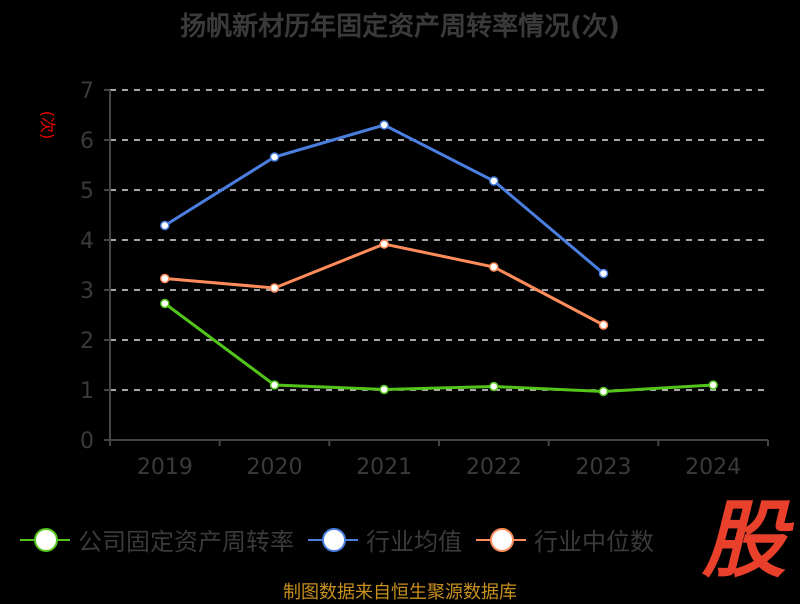 The width and height of the screenshot is (800, 604). Describe the element at coordinates (400, 592) in the screenshot. I see `data-source: 制图数据来自恒生聚源数据库` at that location.